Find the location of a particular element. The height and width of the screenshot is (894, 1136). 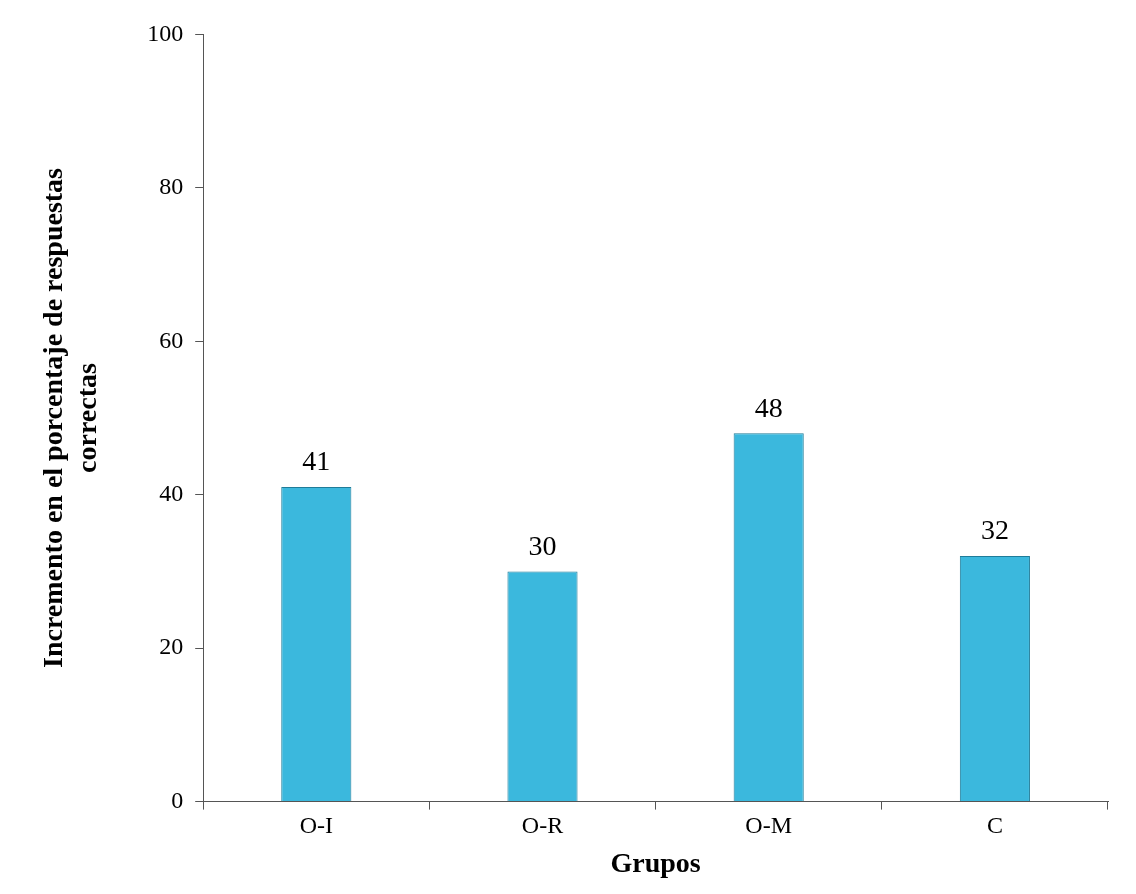

data-label: 41 is located at coordinates (316, 461).